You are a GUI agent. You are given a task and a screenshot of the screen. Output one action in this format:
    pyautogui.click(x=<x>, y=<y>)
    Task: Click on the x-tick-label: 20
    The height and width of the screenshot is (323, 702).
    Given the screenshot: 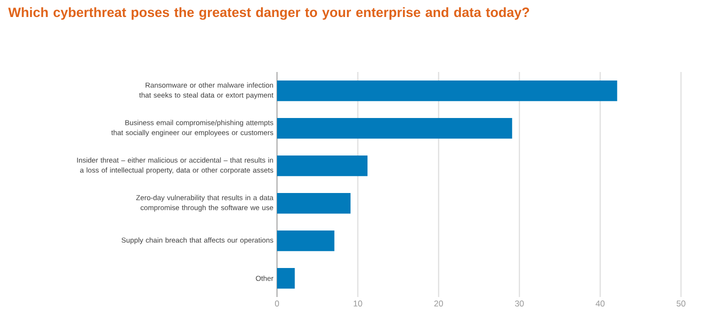 What is the action you would take?
    pyautogui.click(x=438, y=303)
    